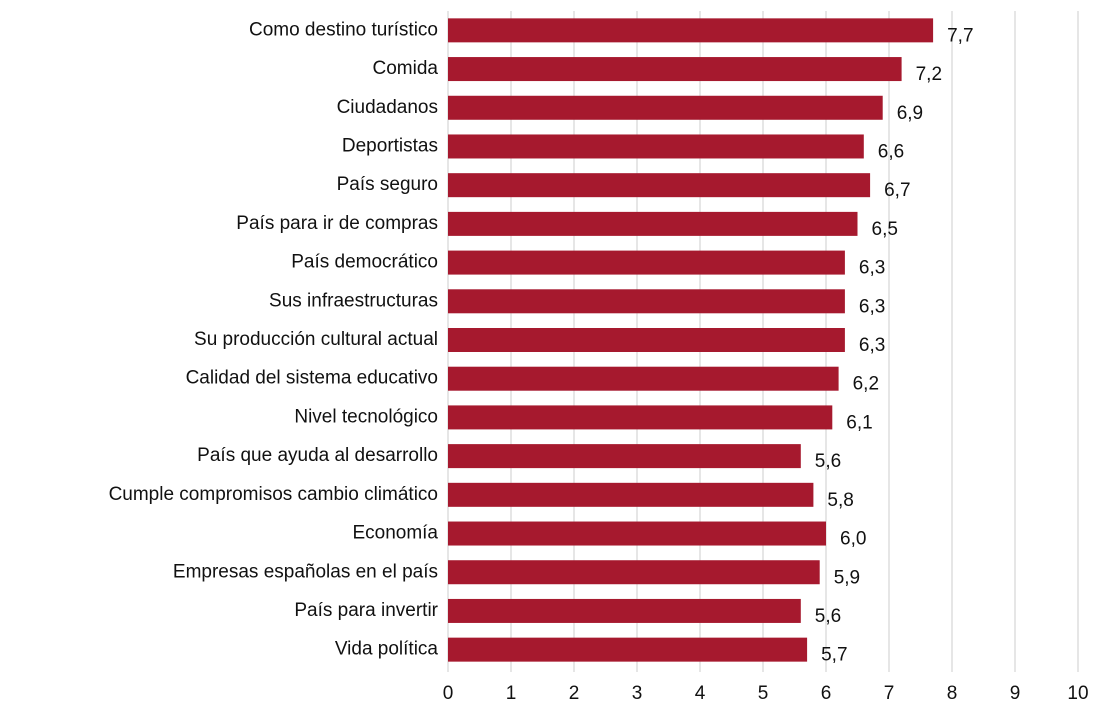  I want to click on value-label: 5,8, so click(840, 500).